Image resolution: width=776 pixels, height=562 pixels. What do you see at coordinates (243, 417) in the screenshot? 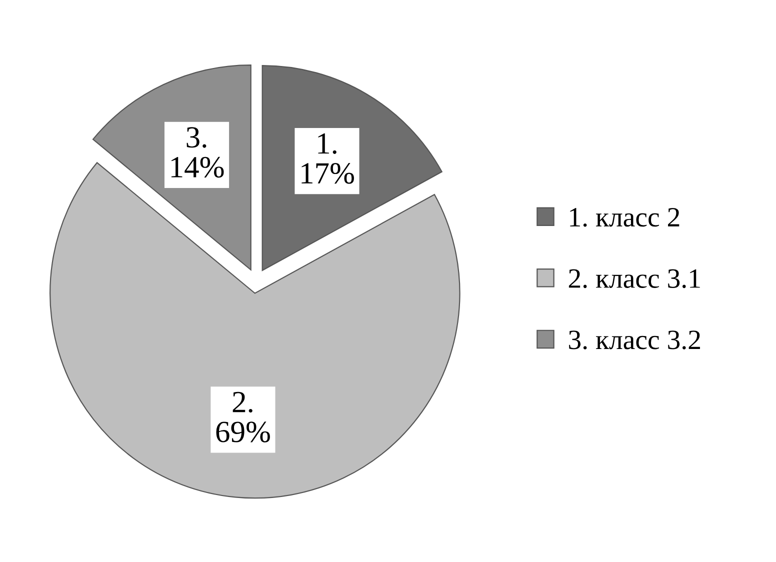
I see `data-label: 2. 69%` at bounding box center [243, 417].